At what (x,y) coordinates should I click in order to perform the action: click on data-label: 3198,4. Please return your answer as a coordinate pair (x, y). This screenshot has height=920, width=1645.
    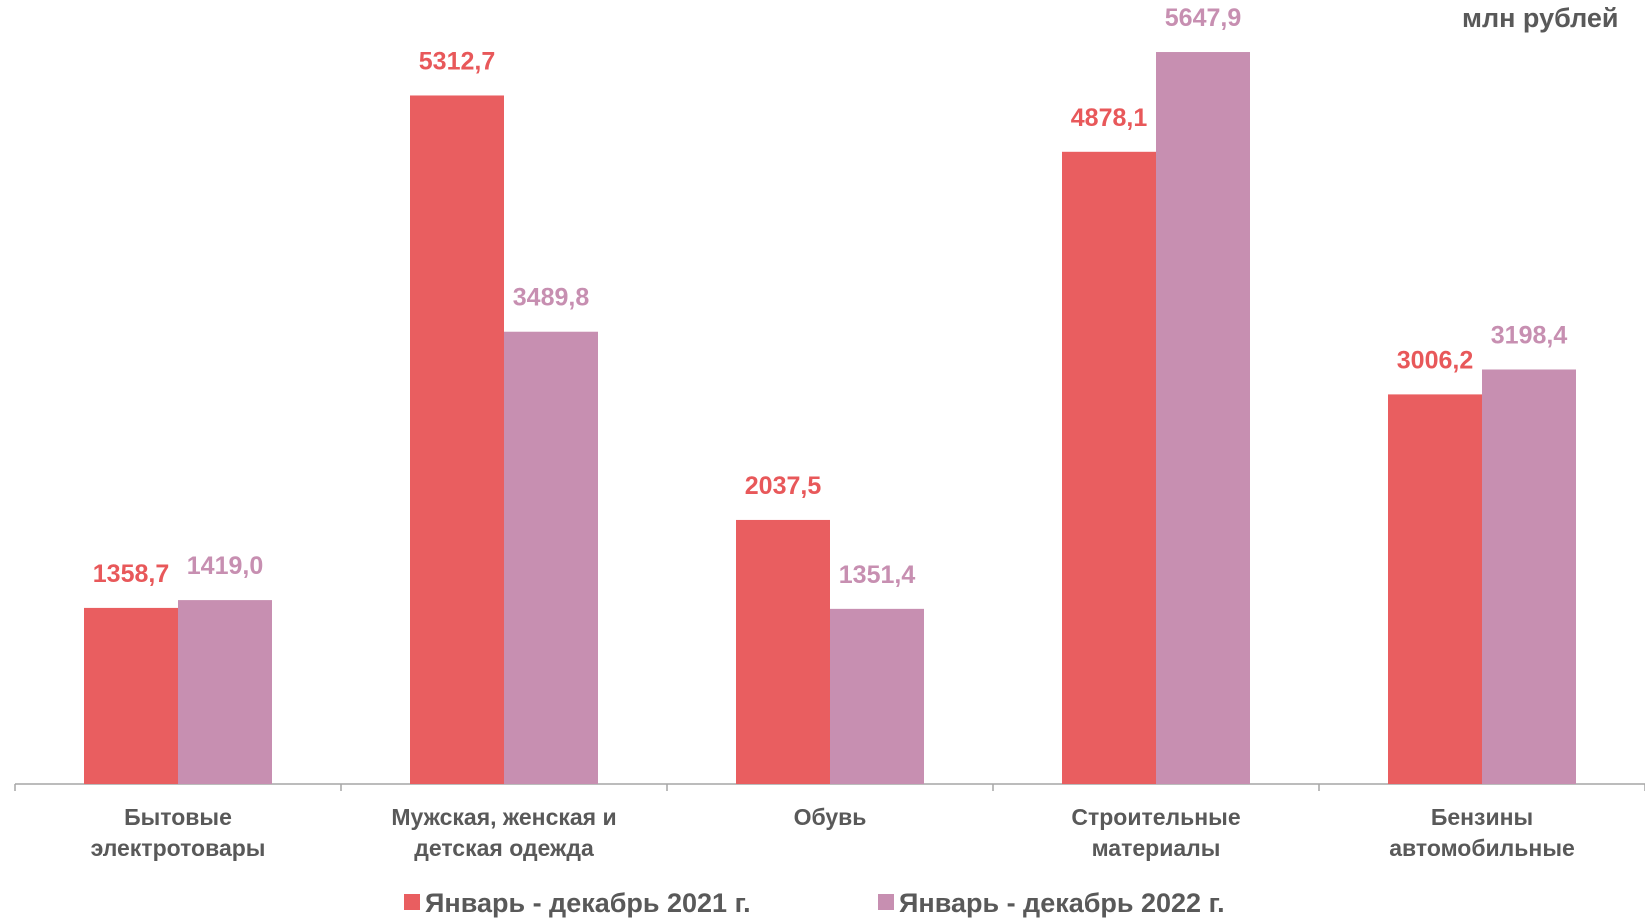
    Looking at the image, I should click on (1529, 335).